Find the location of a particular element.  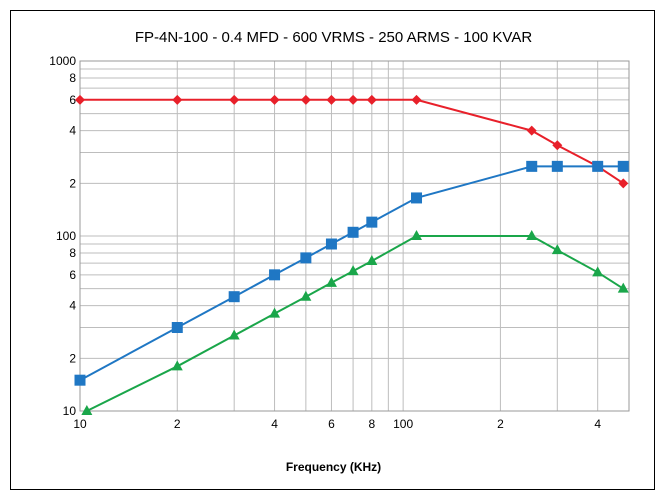

series-1-line is located at coordinates (352, 141).